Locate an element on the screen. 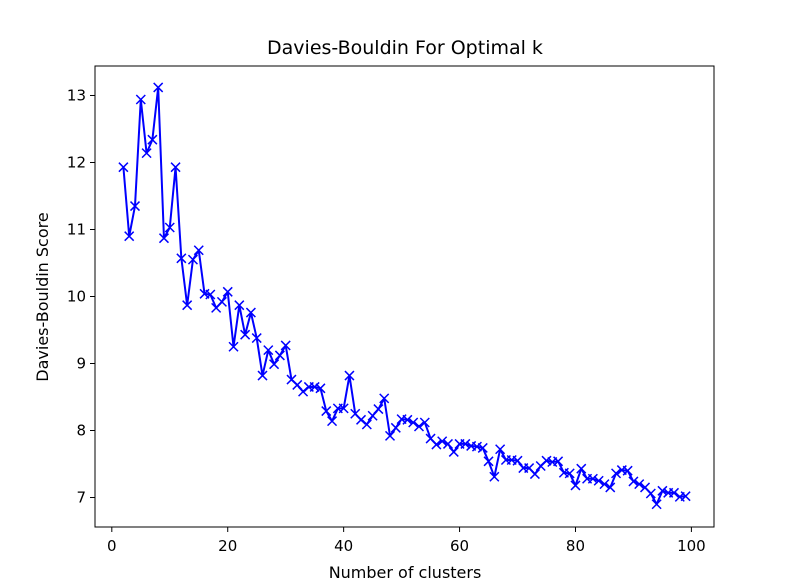 The height and width of the screenshot is (586, 788). x-tick-label: 80 is located at coordinates (575, 546).